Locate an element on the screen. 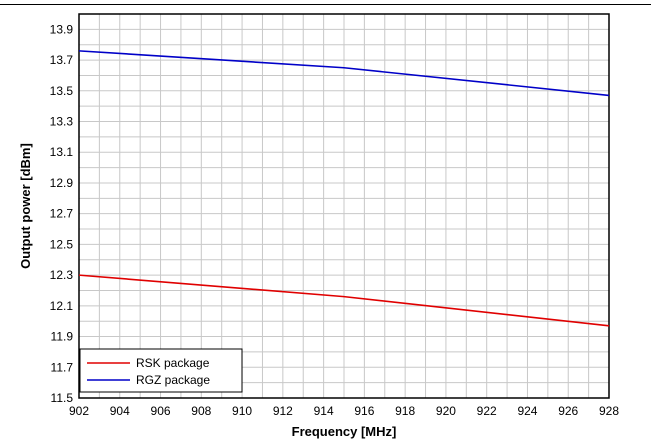 This screenshot has height=445, width=651. y-tick-label: 12.9 is located at coordinates (62, 183).